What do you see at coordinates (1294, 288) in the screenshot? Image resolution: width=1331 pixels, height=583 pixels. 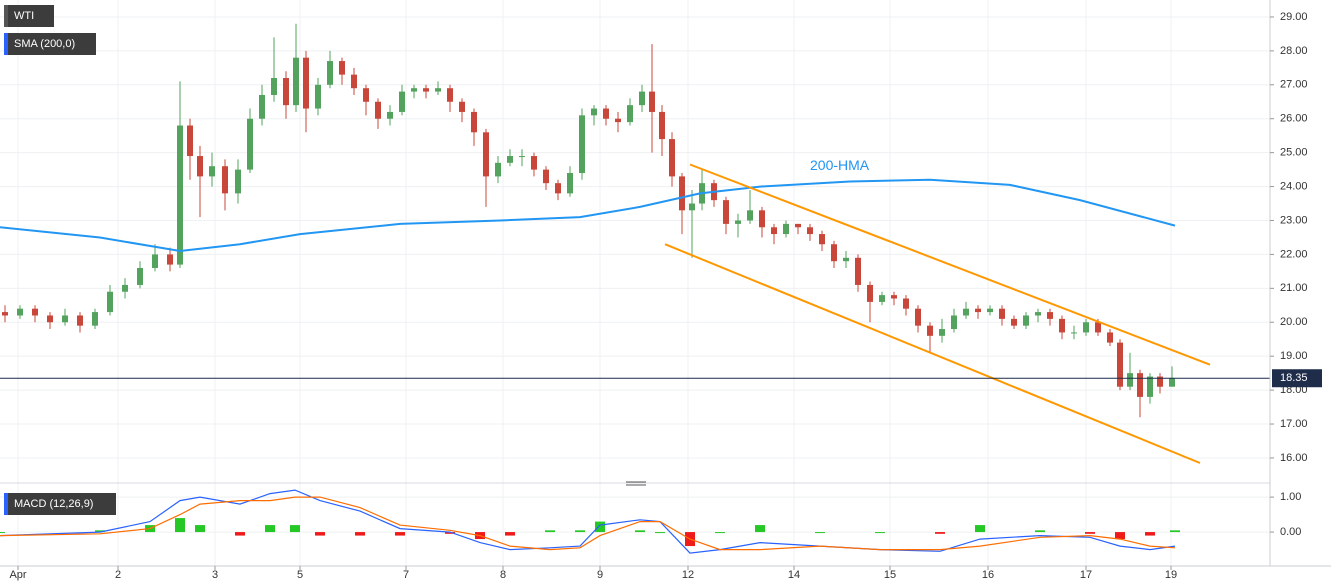 I see `y-tick-label: 21.00` at bounding box center [1294, 288].